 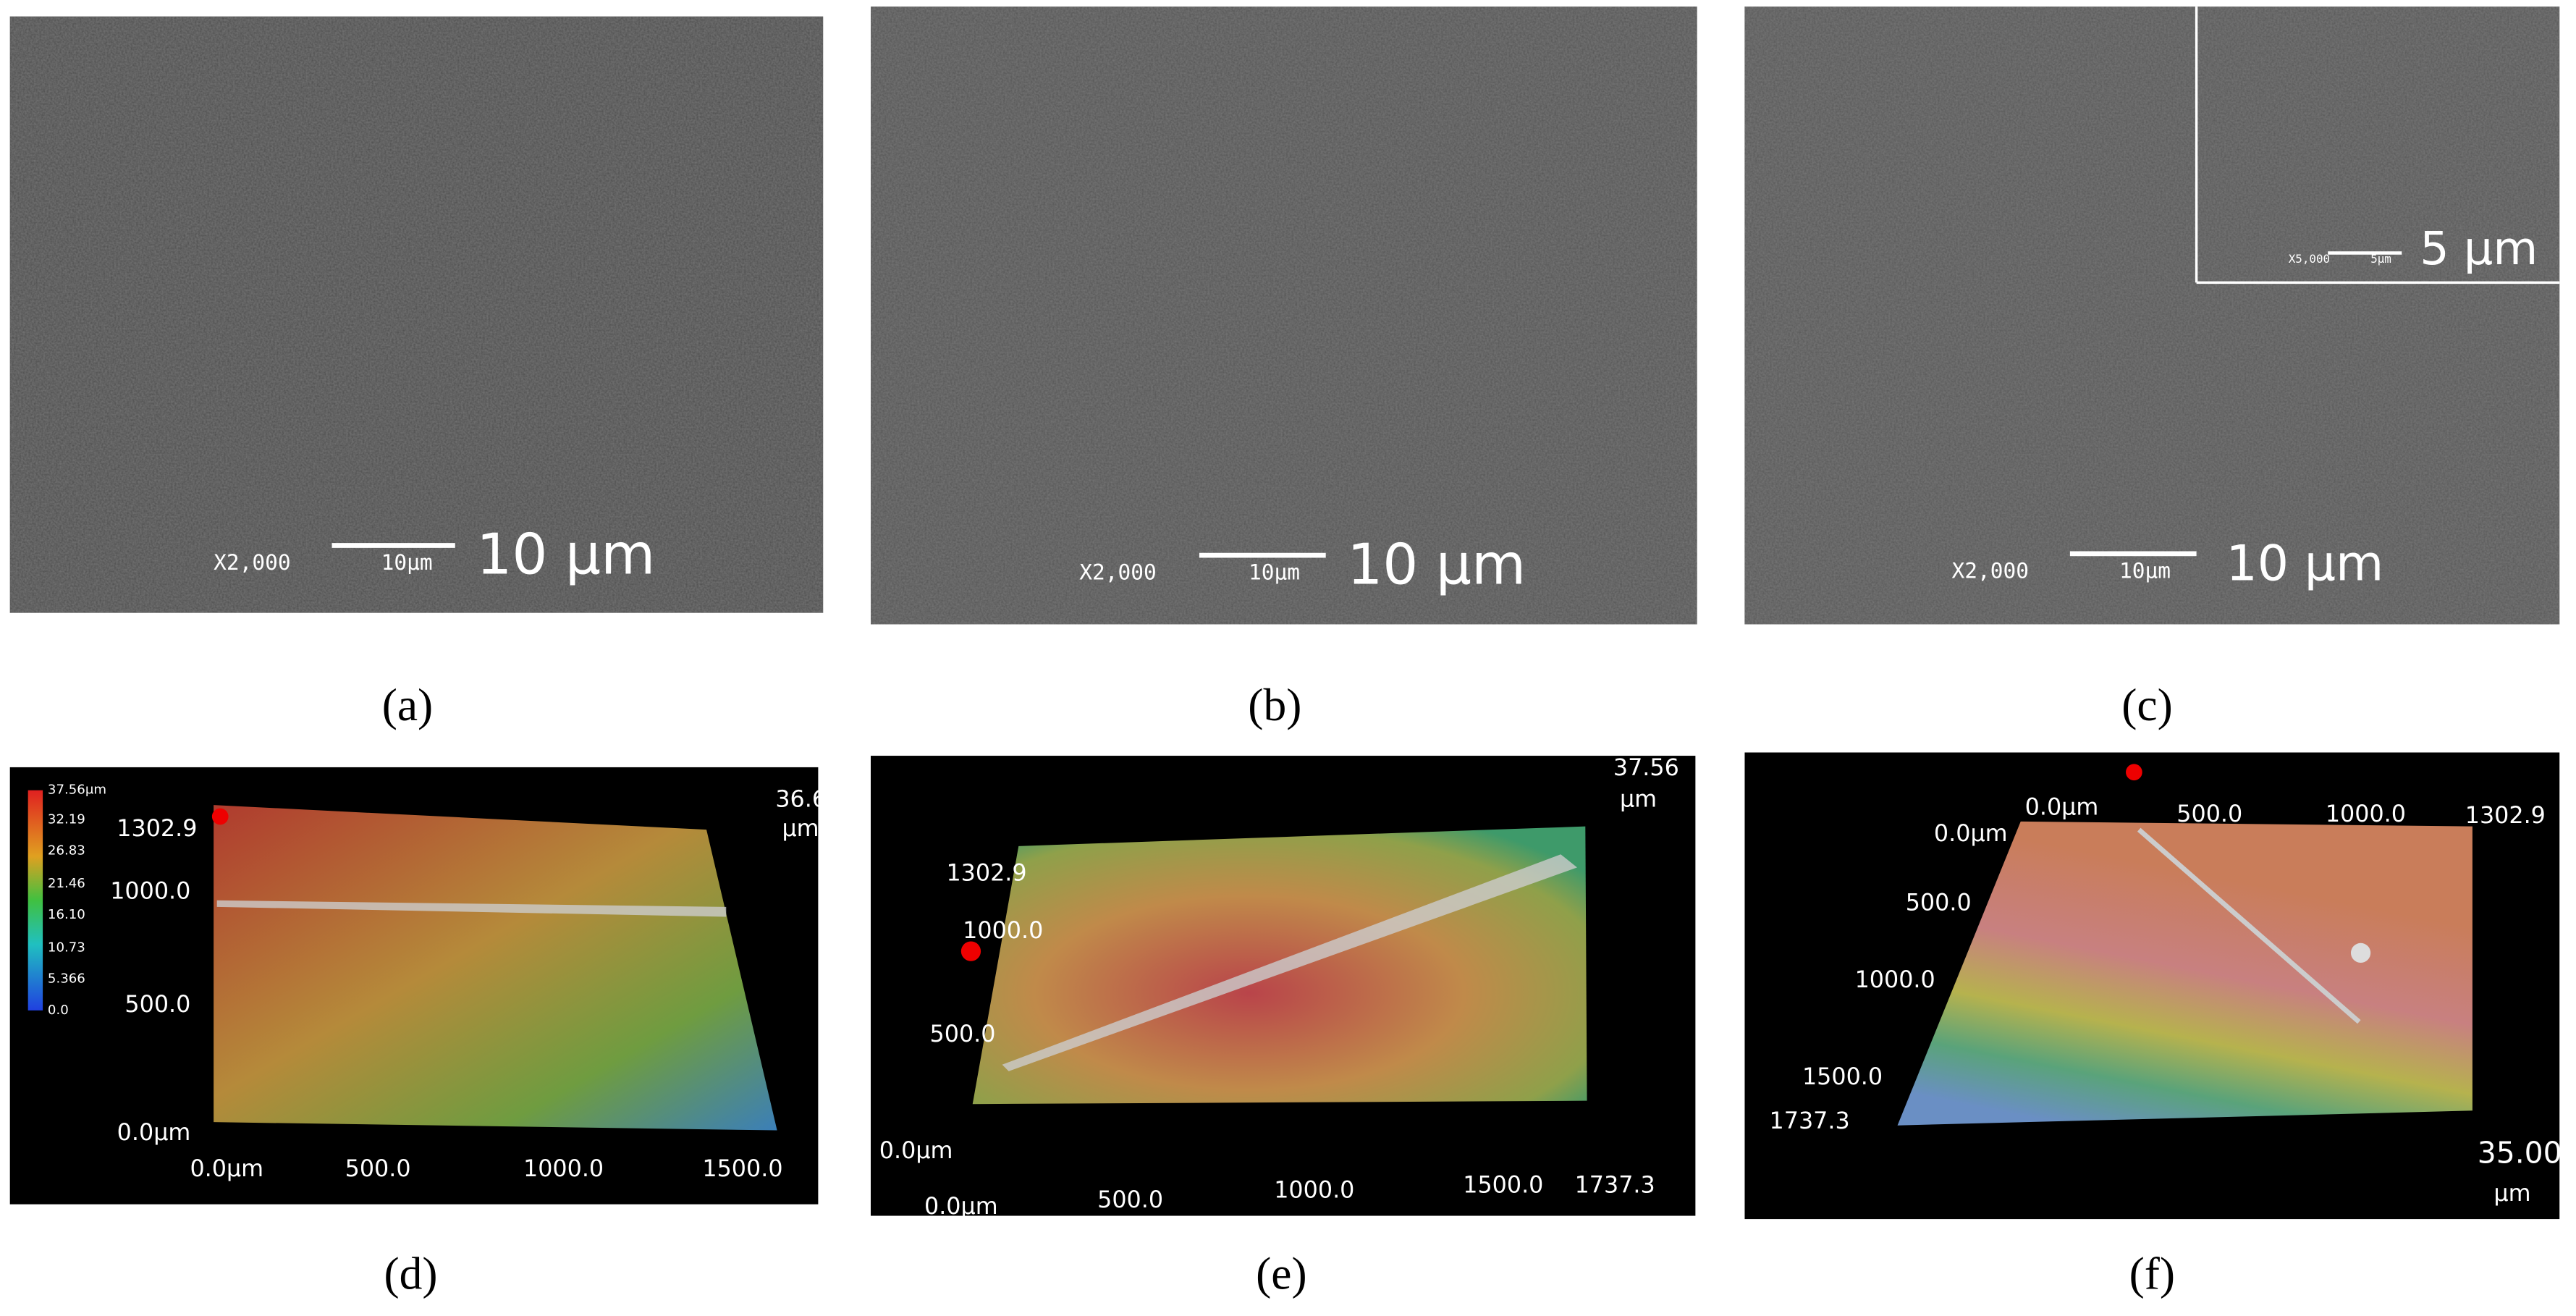 I want to click on magnification: X5,000, so click(x=2309, y=259).